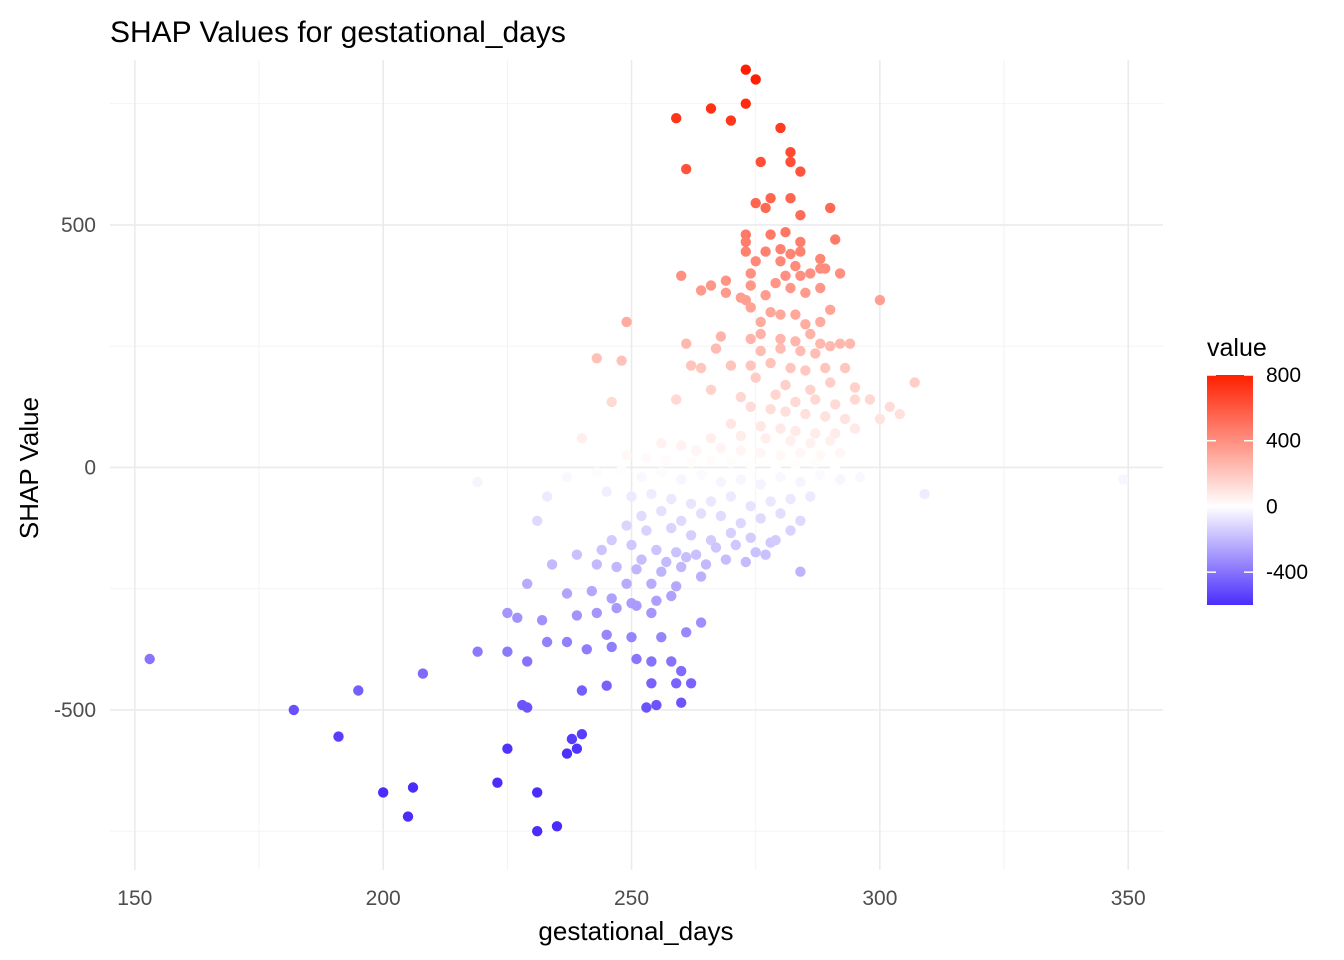 This screenshot has width=1344, height=960. I want to click on legend-tick-label: 800, so click(1283, 375).